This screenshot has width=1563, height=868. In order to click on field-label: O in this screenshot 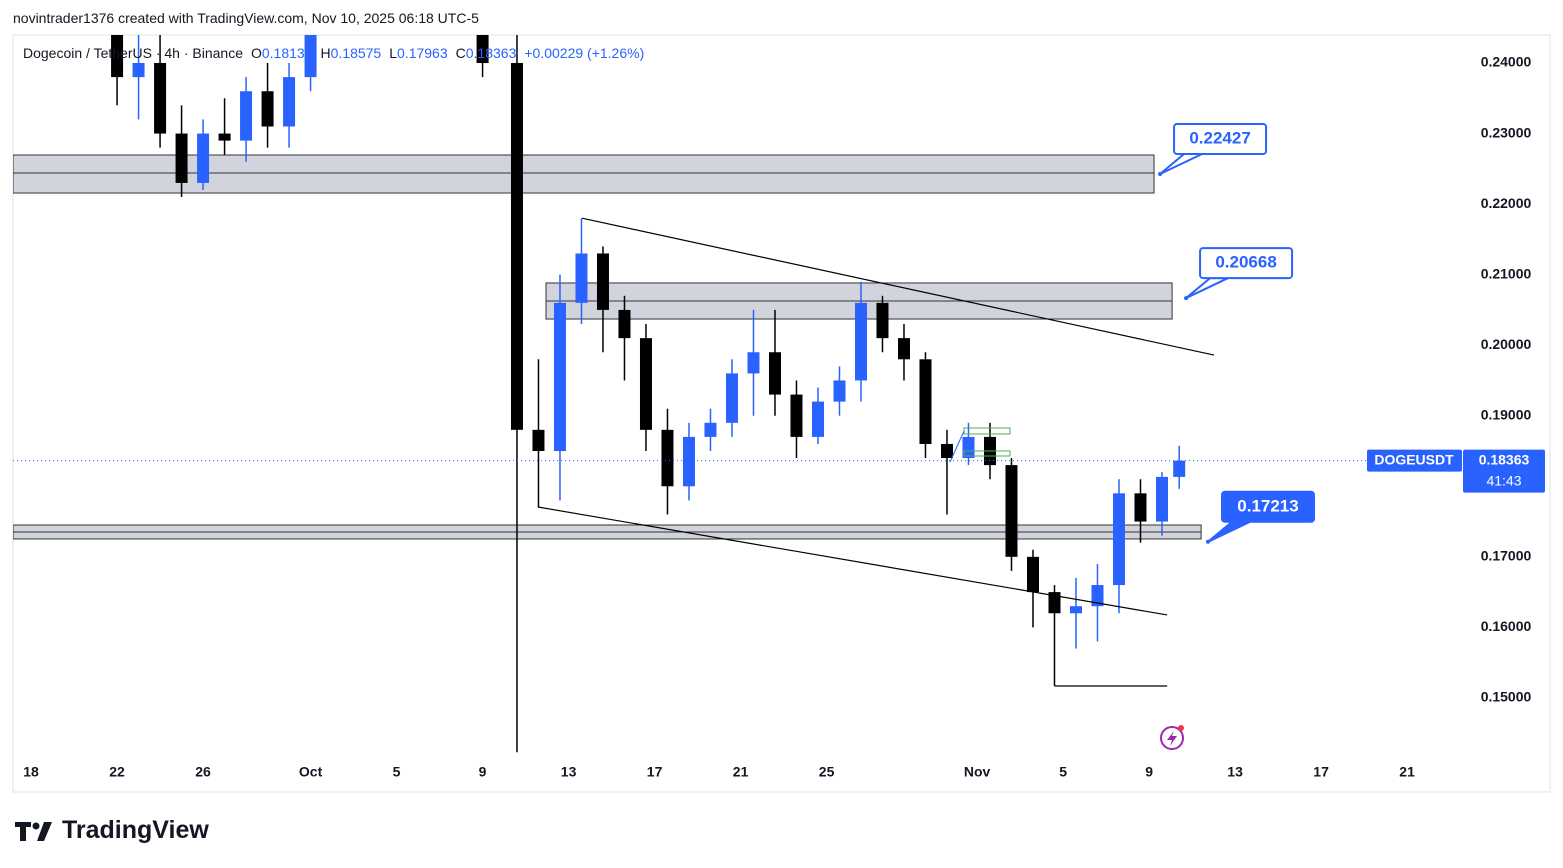, I will do `click(256, 53)`.